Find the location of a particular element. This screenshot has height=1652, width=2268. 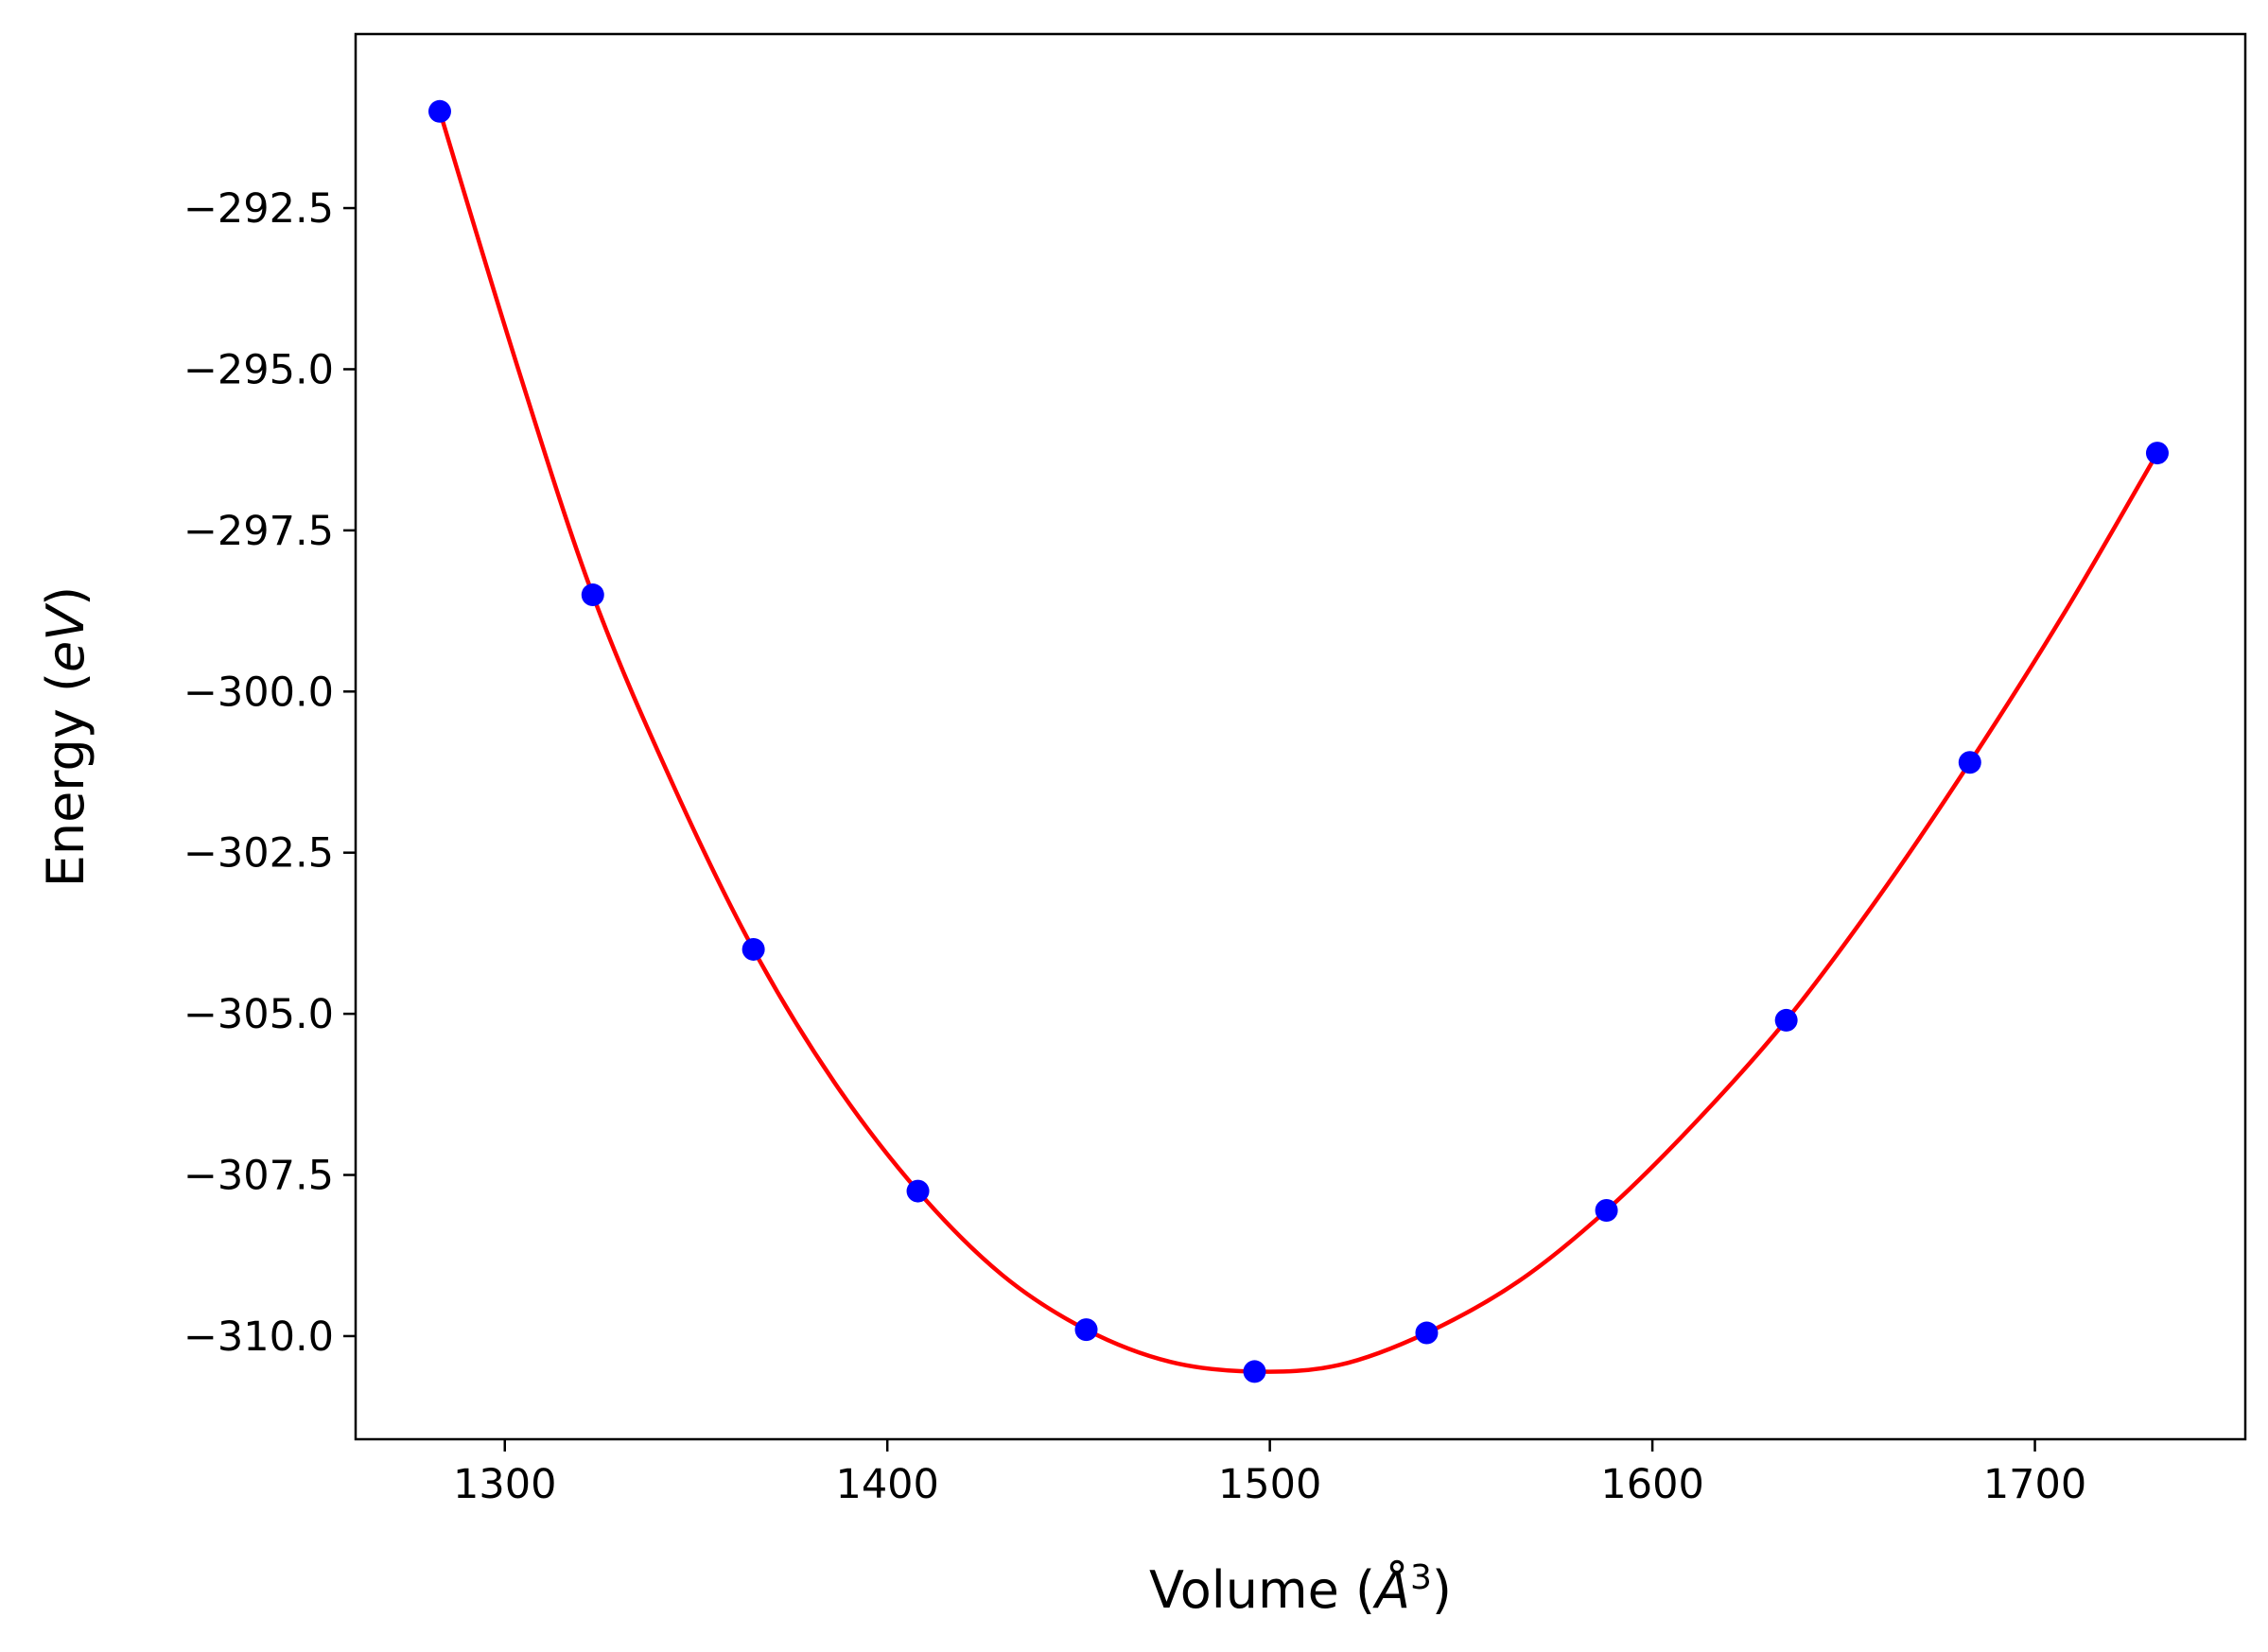

x-tick-label: 1500 is located at coordinates (1269, 1485).